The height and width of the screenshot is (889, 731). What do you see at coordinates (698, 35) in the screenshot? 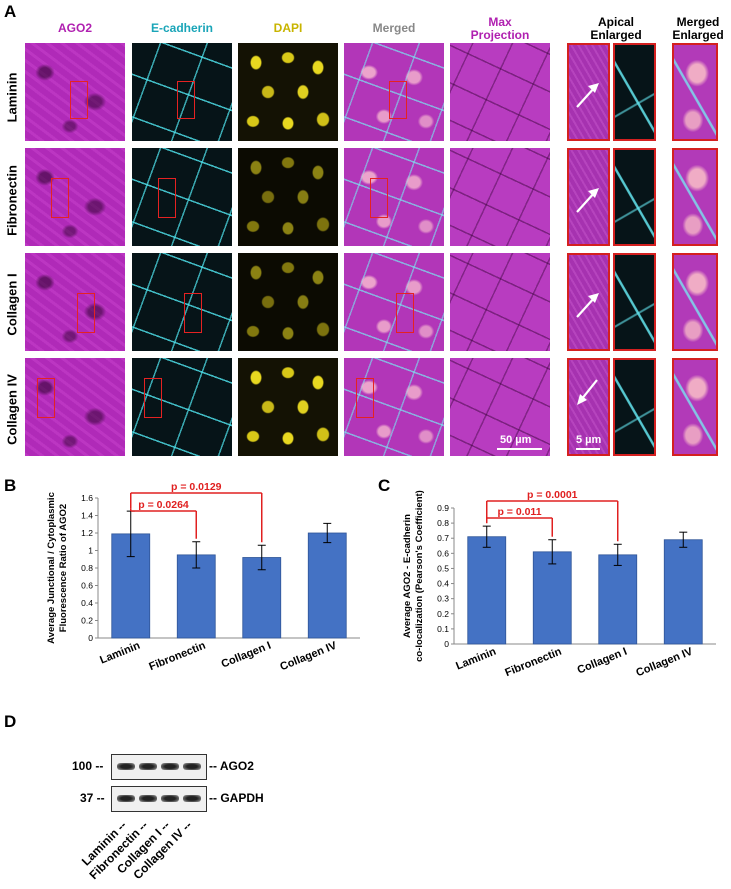
I see `col-header-merged-enl-line2: Enlarged` at bounding box center [698, 35].